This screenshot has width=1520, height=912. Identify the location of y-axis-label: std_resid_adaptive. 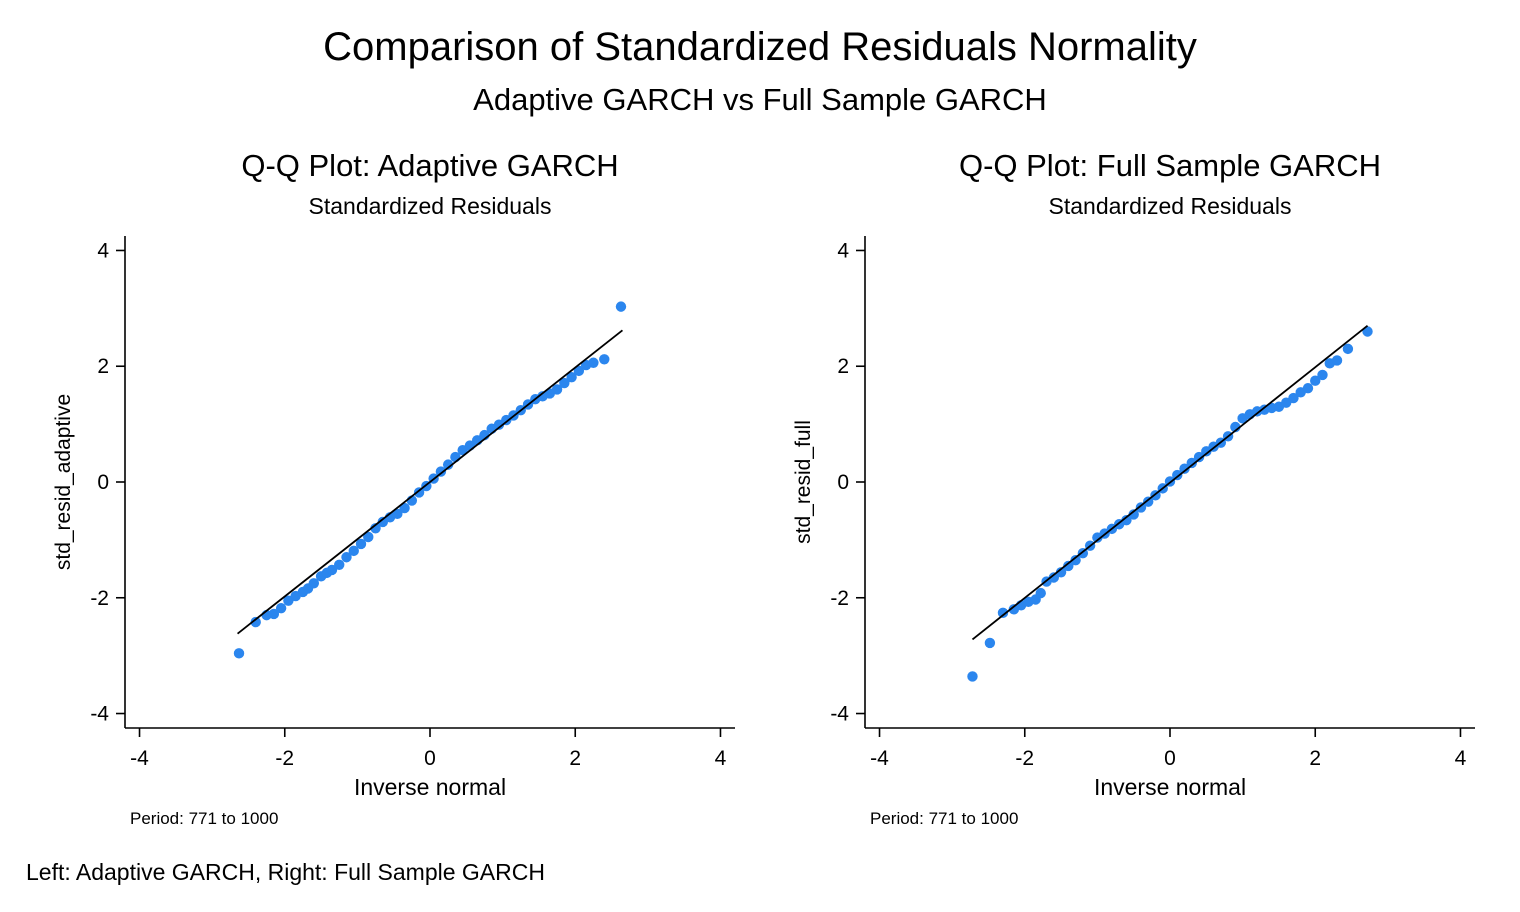
(63, 482).